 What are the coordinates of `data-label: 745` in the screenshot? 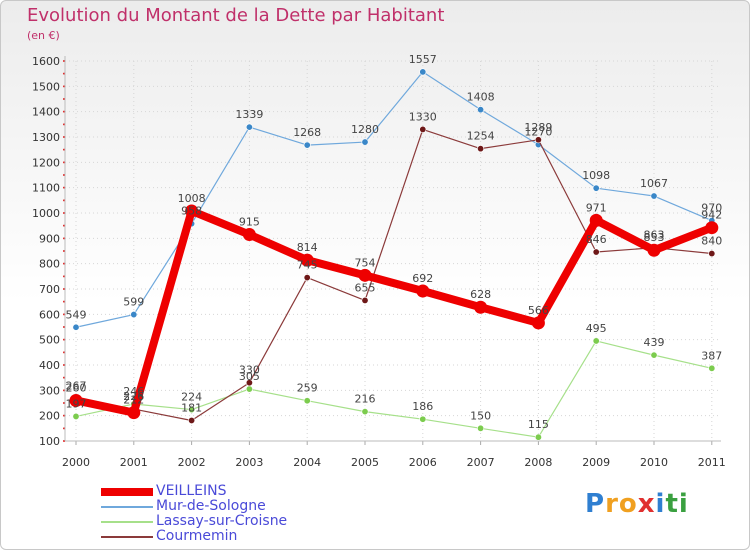 It's located at (307, 265).